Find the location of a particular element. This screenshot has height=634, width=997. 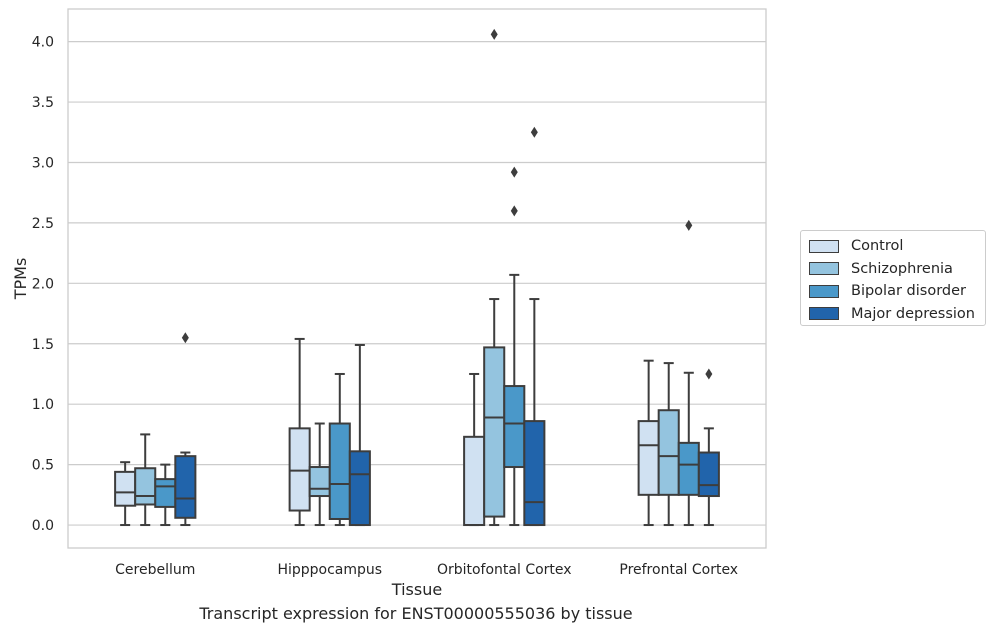

y-tick-label: 0.5 is located at coordinates (43, 466).